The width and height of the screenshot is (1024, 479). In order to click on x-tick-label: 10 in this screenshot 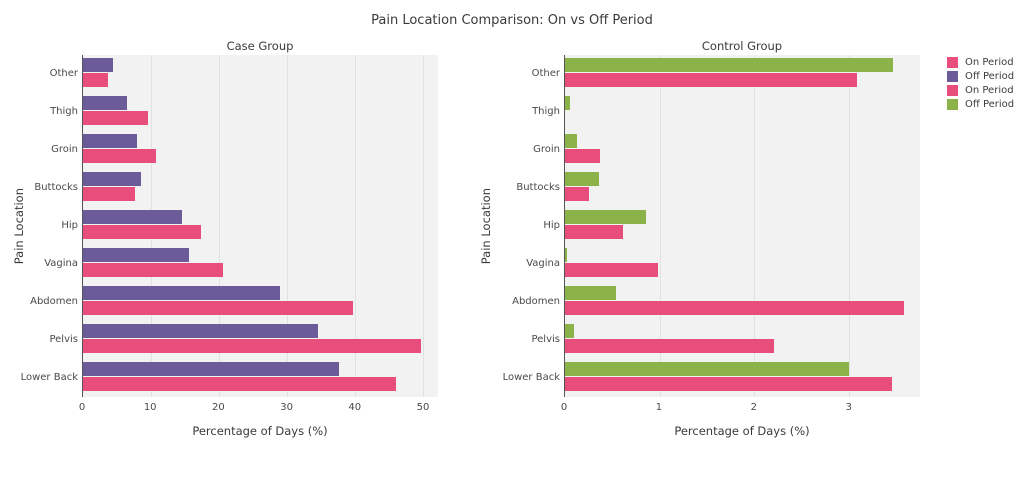, I will do `click(150, 407)`.